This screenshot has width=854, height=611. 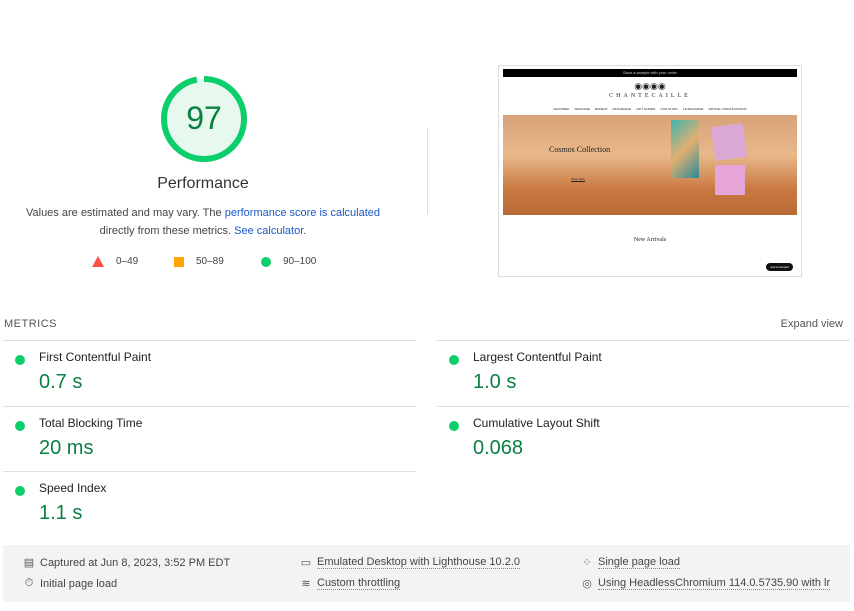 What do you see at coordinates (95, 357) in the screenshot?
I see `metric-name: First Contentful Paint` at bounding box center [95, 357].